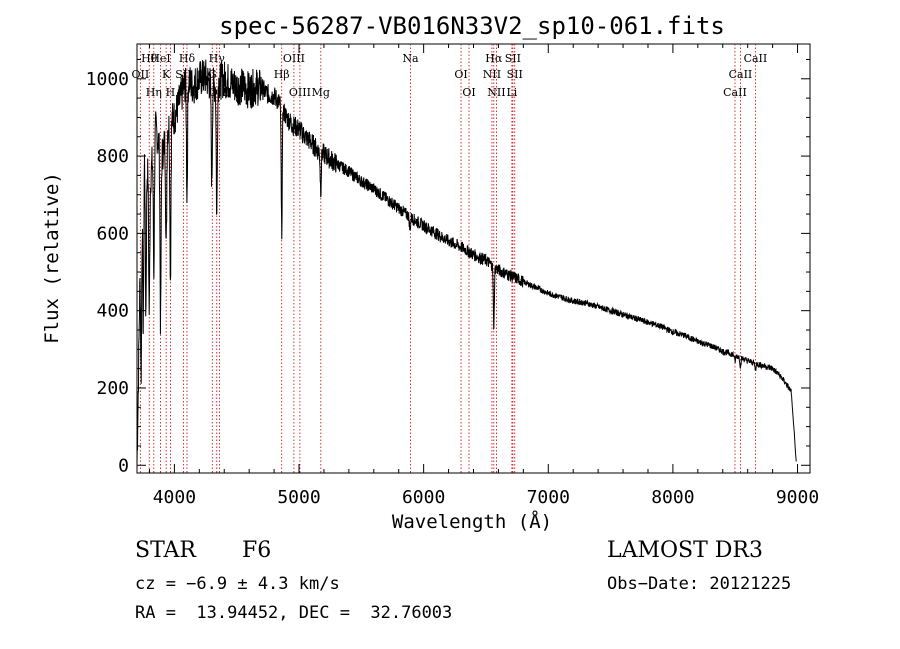 The image size is (900, 649). I want to click on line-label-OII: OII, so click(141, 74).